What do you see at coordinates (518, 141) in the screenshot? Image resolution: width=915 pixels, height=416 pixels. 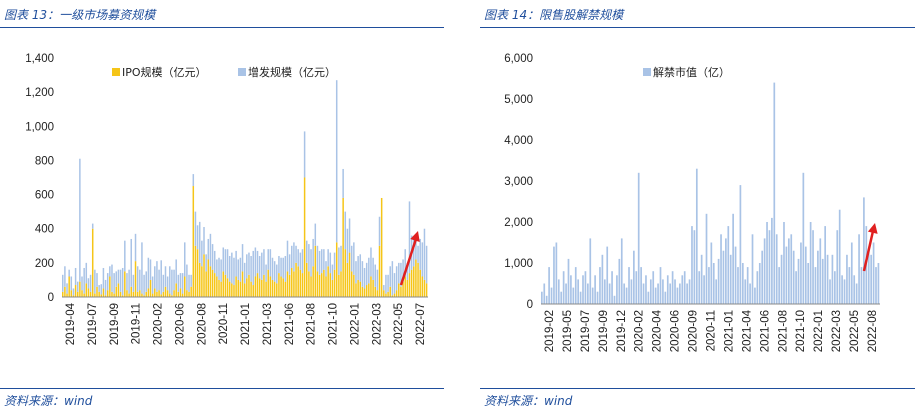 I see `y-tick-label: 4,000` at bounding box center [518, 141].